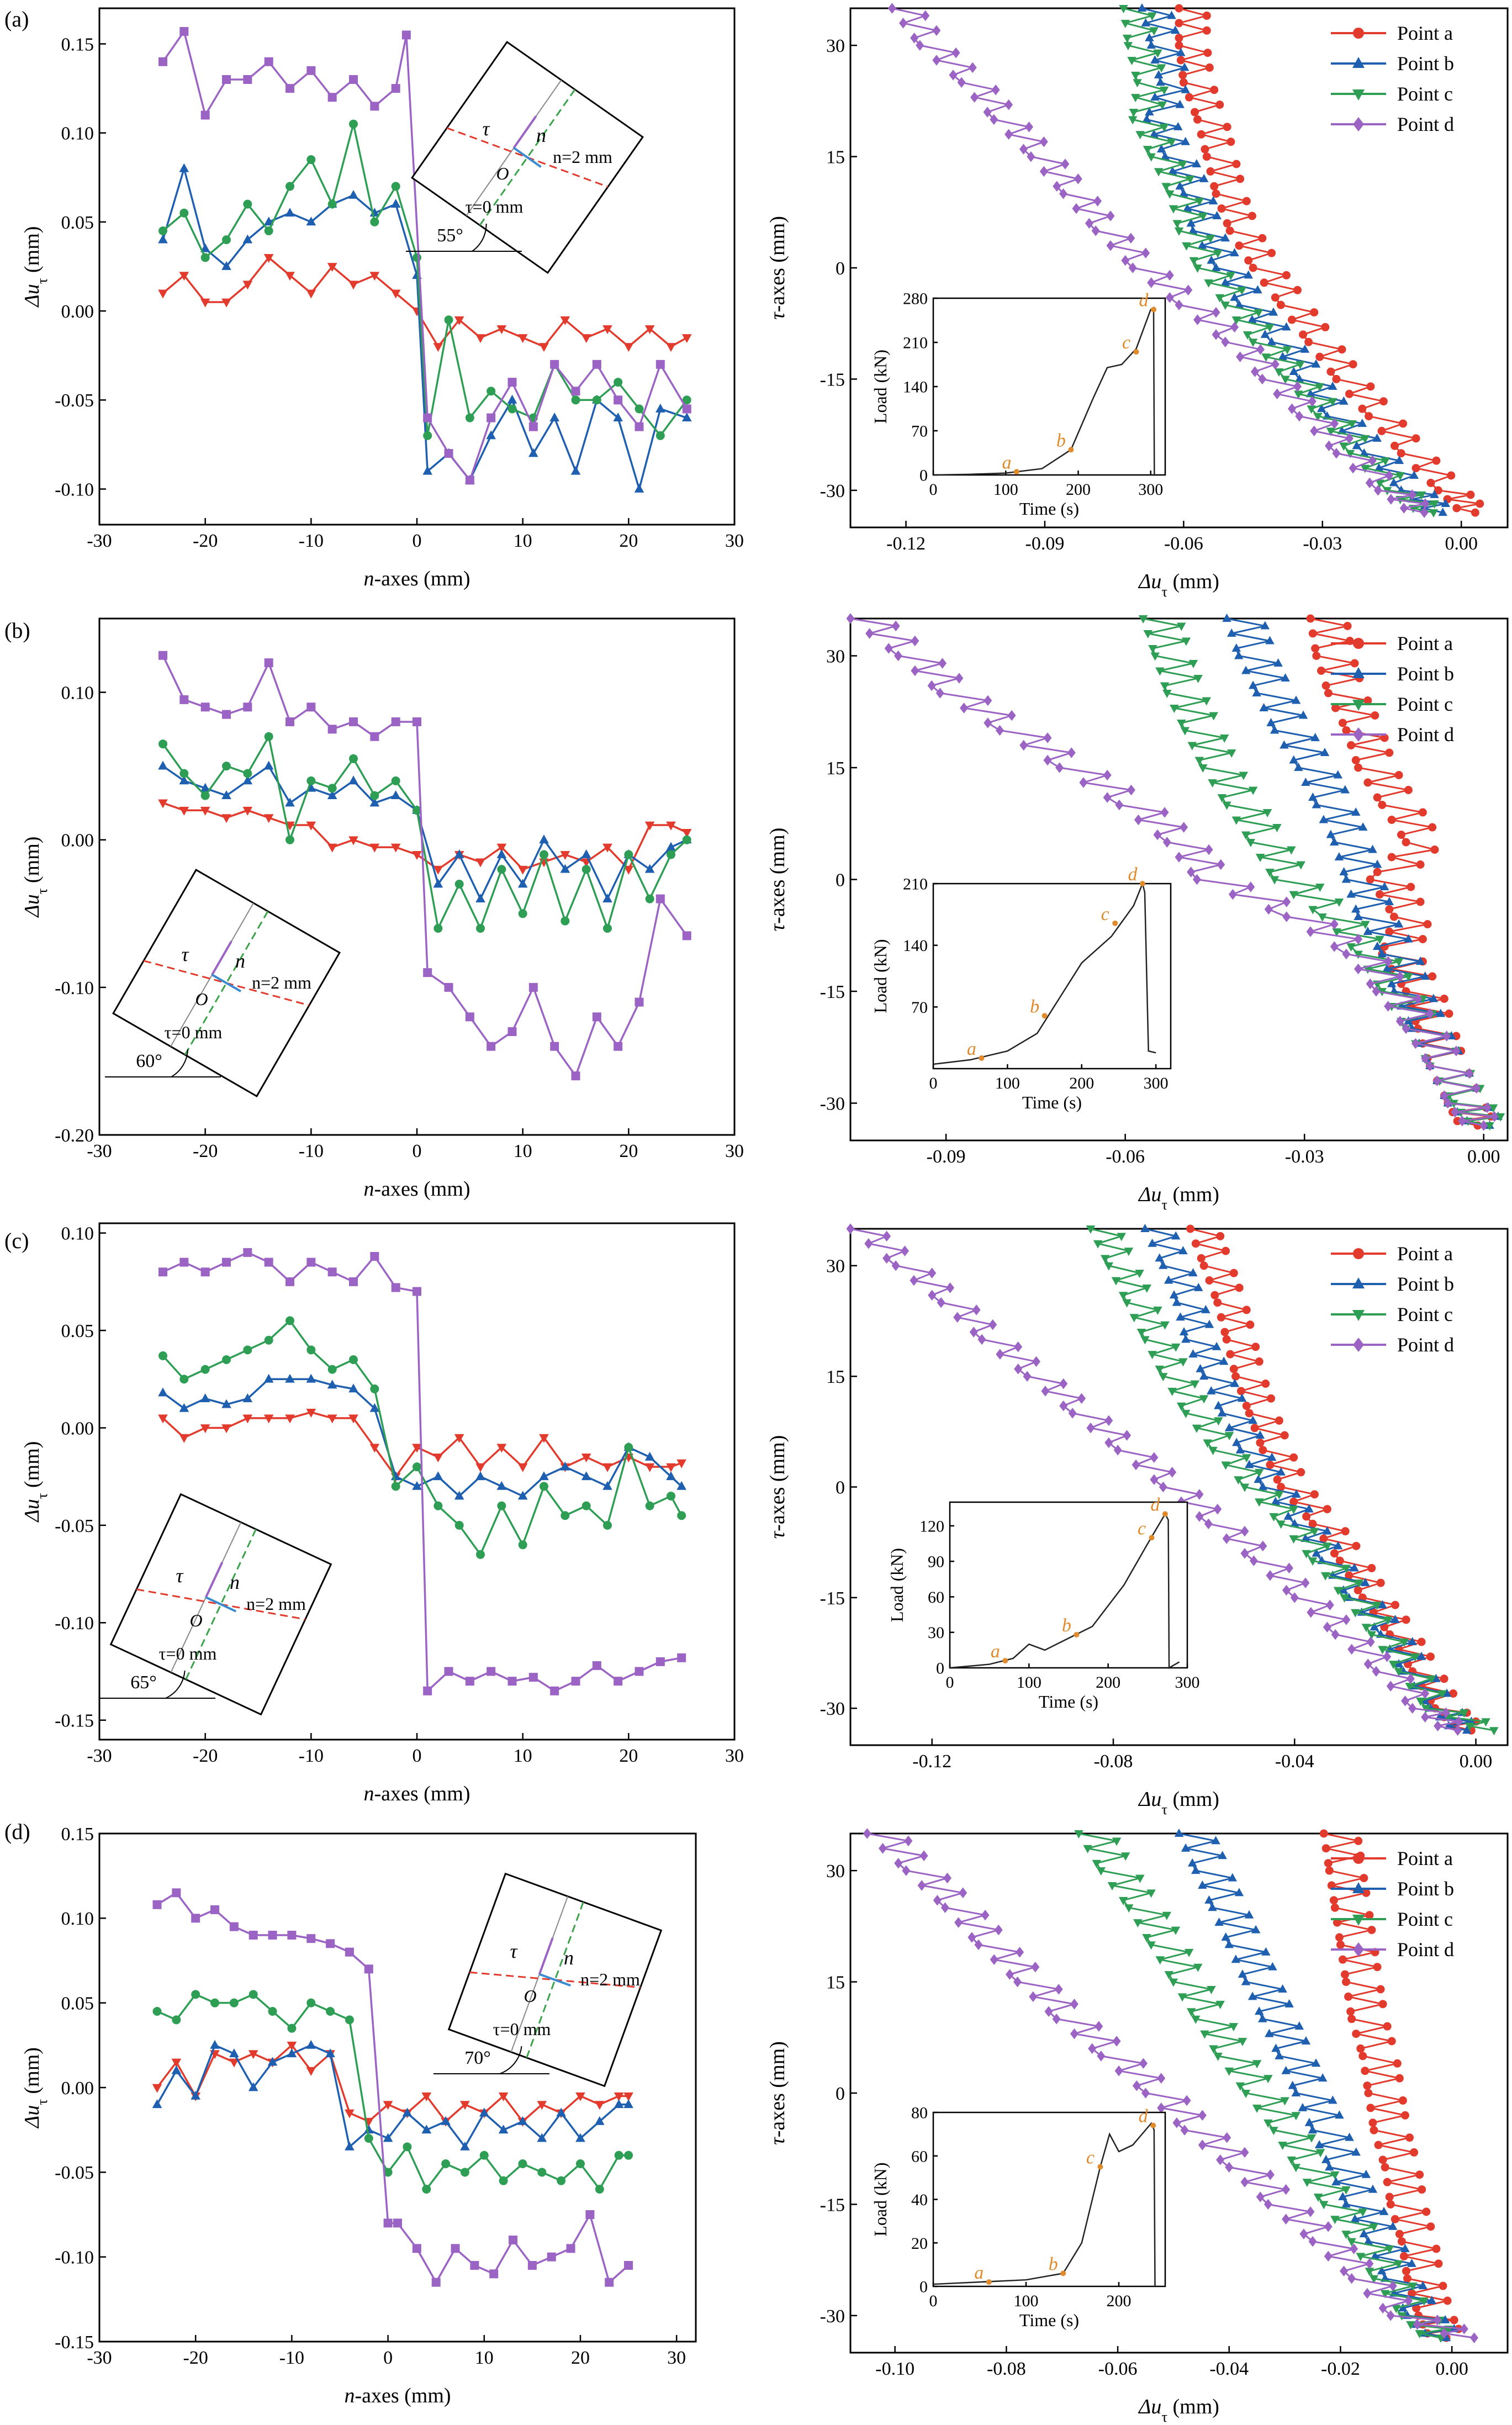  I want to click on legend-marker-c, so click(1358, 1920).